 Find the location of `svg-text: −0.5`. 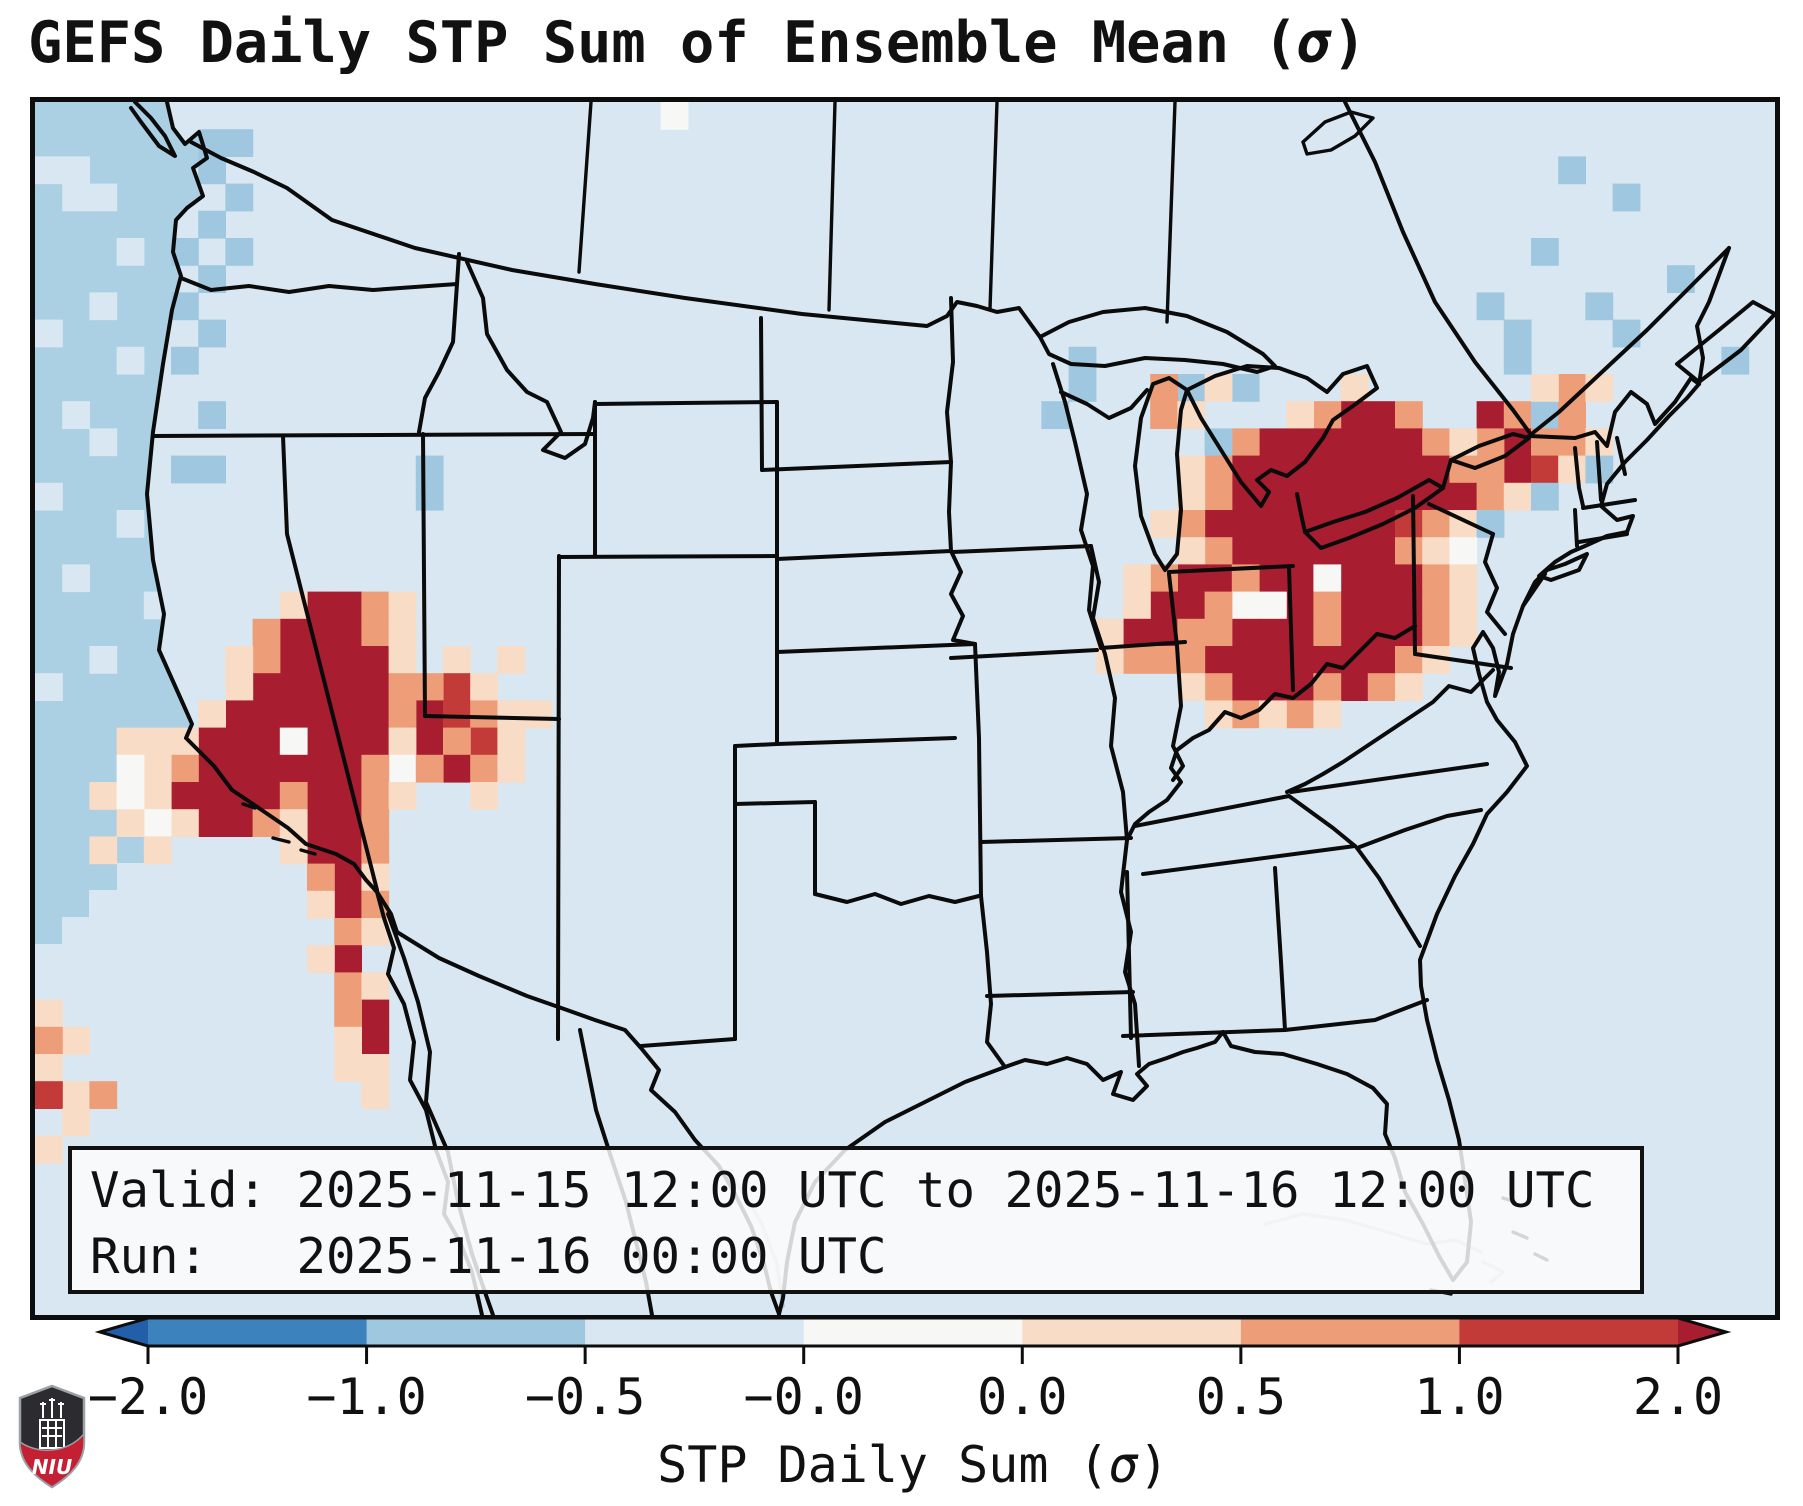

svg-text: −0.5 is located at coordinates (585, 1397).